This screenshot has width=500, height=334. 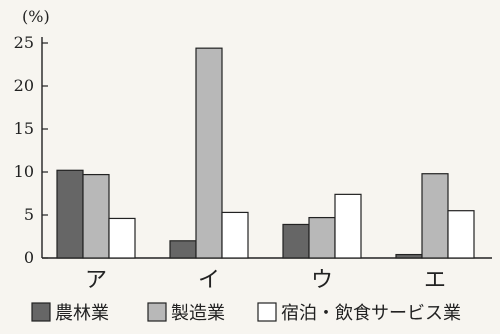 What do you see at coordinates (29, 257) in the screenshot?
I see `y-tick-label: 0` at bounding box center [29, 257].